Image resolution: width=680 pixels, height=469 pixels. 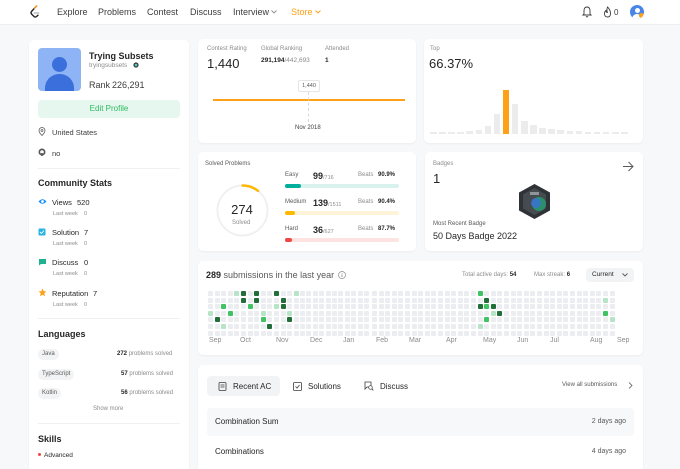 I want to click on submission-title: Combinations, so click(x=239, y=451).